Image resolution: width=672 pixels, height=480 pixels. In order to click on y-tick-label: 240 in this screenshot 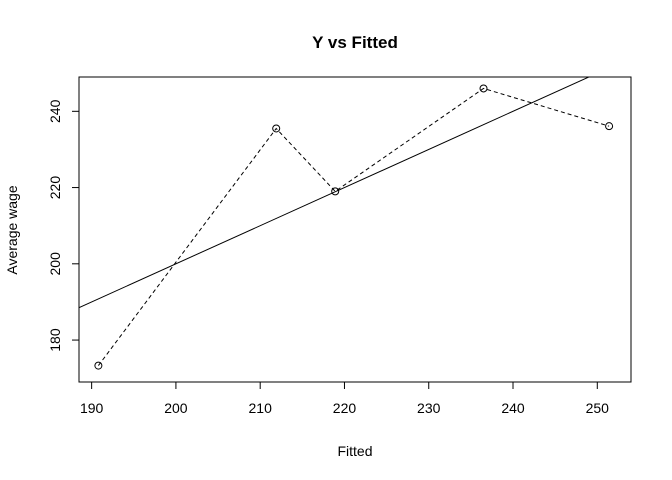, I will do `click(55, 111)`.